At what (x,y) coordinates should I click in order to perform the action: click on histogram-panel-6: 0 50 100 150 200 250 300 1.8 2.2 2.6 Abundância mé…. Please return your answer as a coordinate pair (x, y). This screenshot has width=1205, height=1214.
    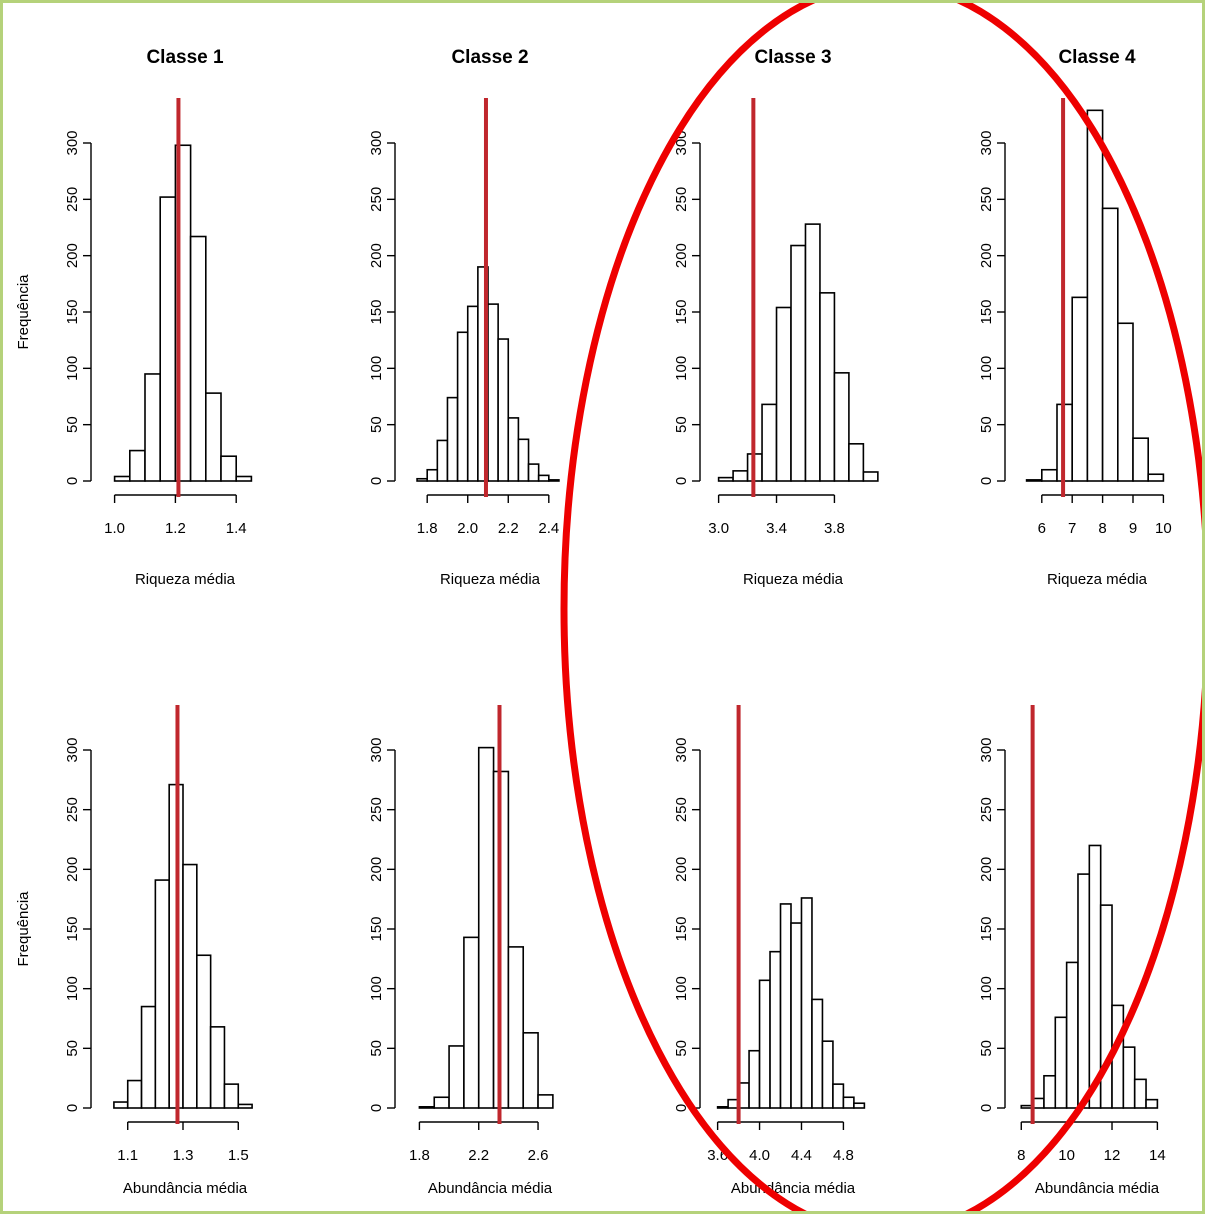
    Looking at the image, I should click on (461, 951).